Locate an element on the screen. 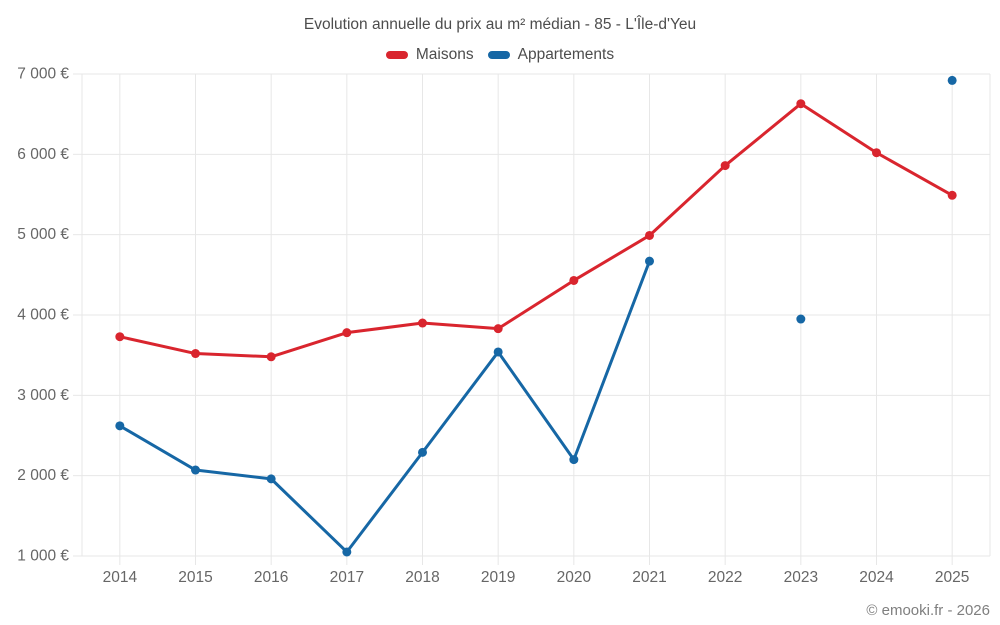  x-tick-label: 2017 is located at coordinates (347, 577).